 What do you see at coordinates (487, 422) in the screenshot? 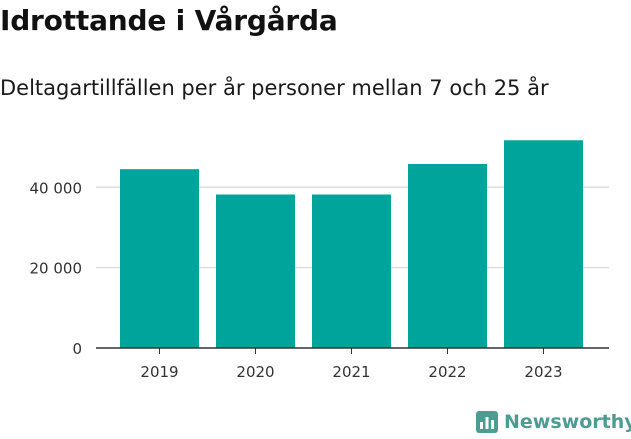
I see `bar-chart-logo-icon` at bounding box center [487, 422].